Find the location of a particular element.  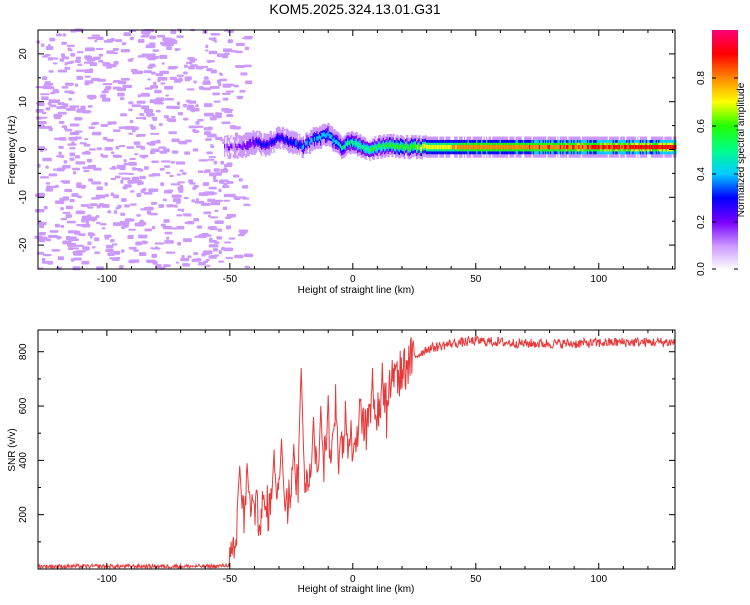

spectrogram-xtick-label: -50 is located at coordinates (230, 279).